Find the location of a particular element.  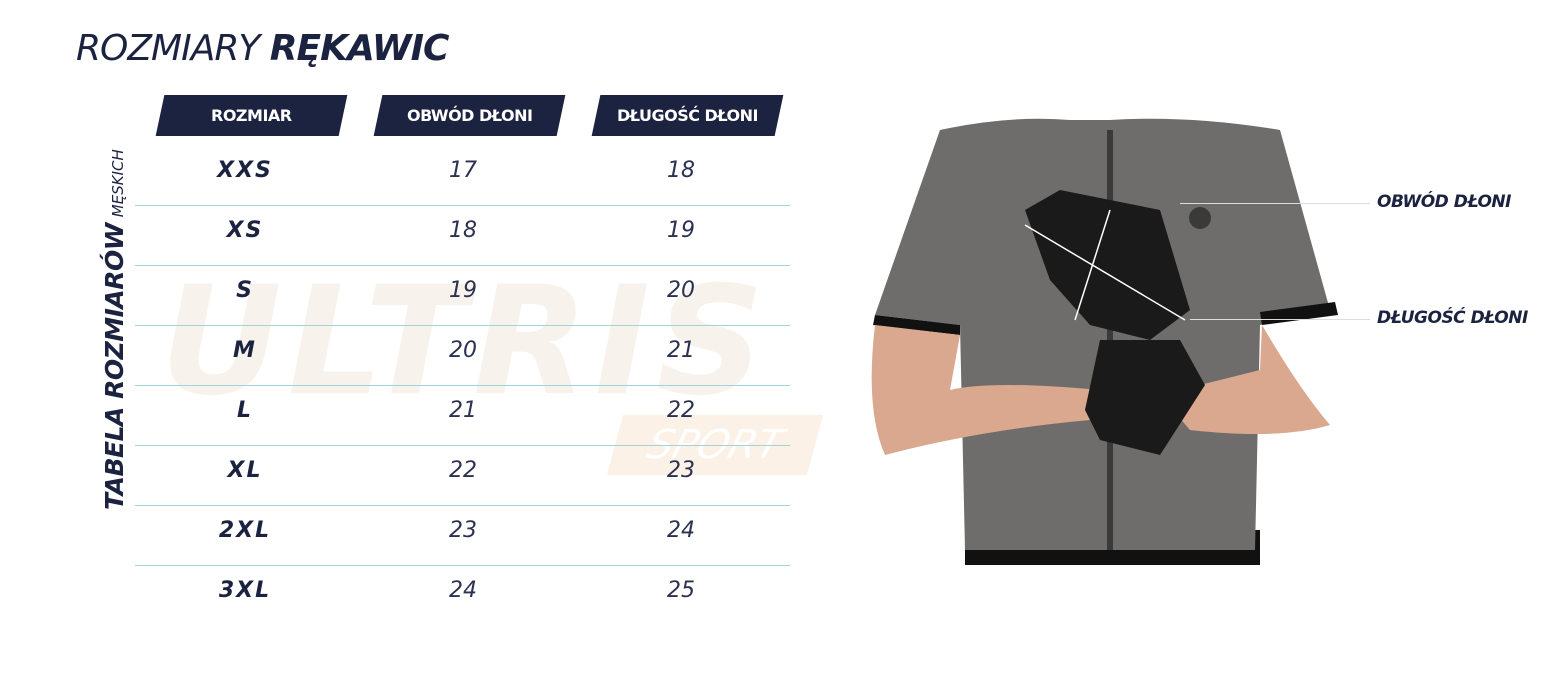

table-row: 3XL 24 25 is located at coordinates (462, 596).